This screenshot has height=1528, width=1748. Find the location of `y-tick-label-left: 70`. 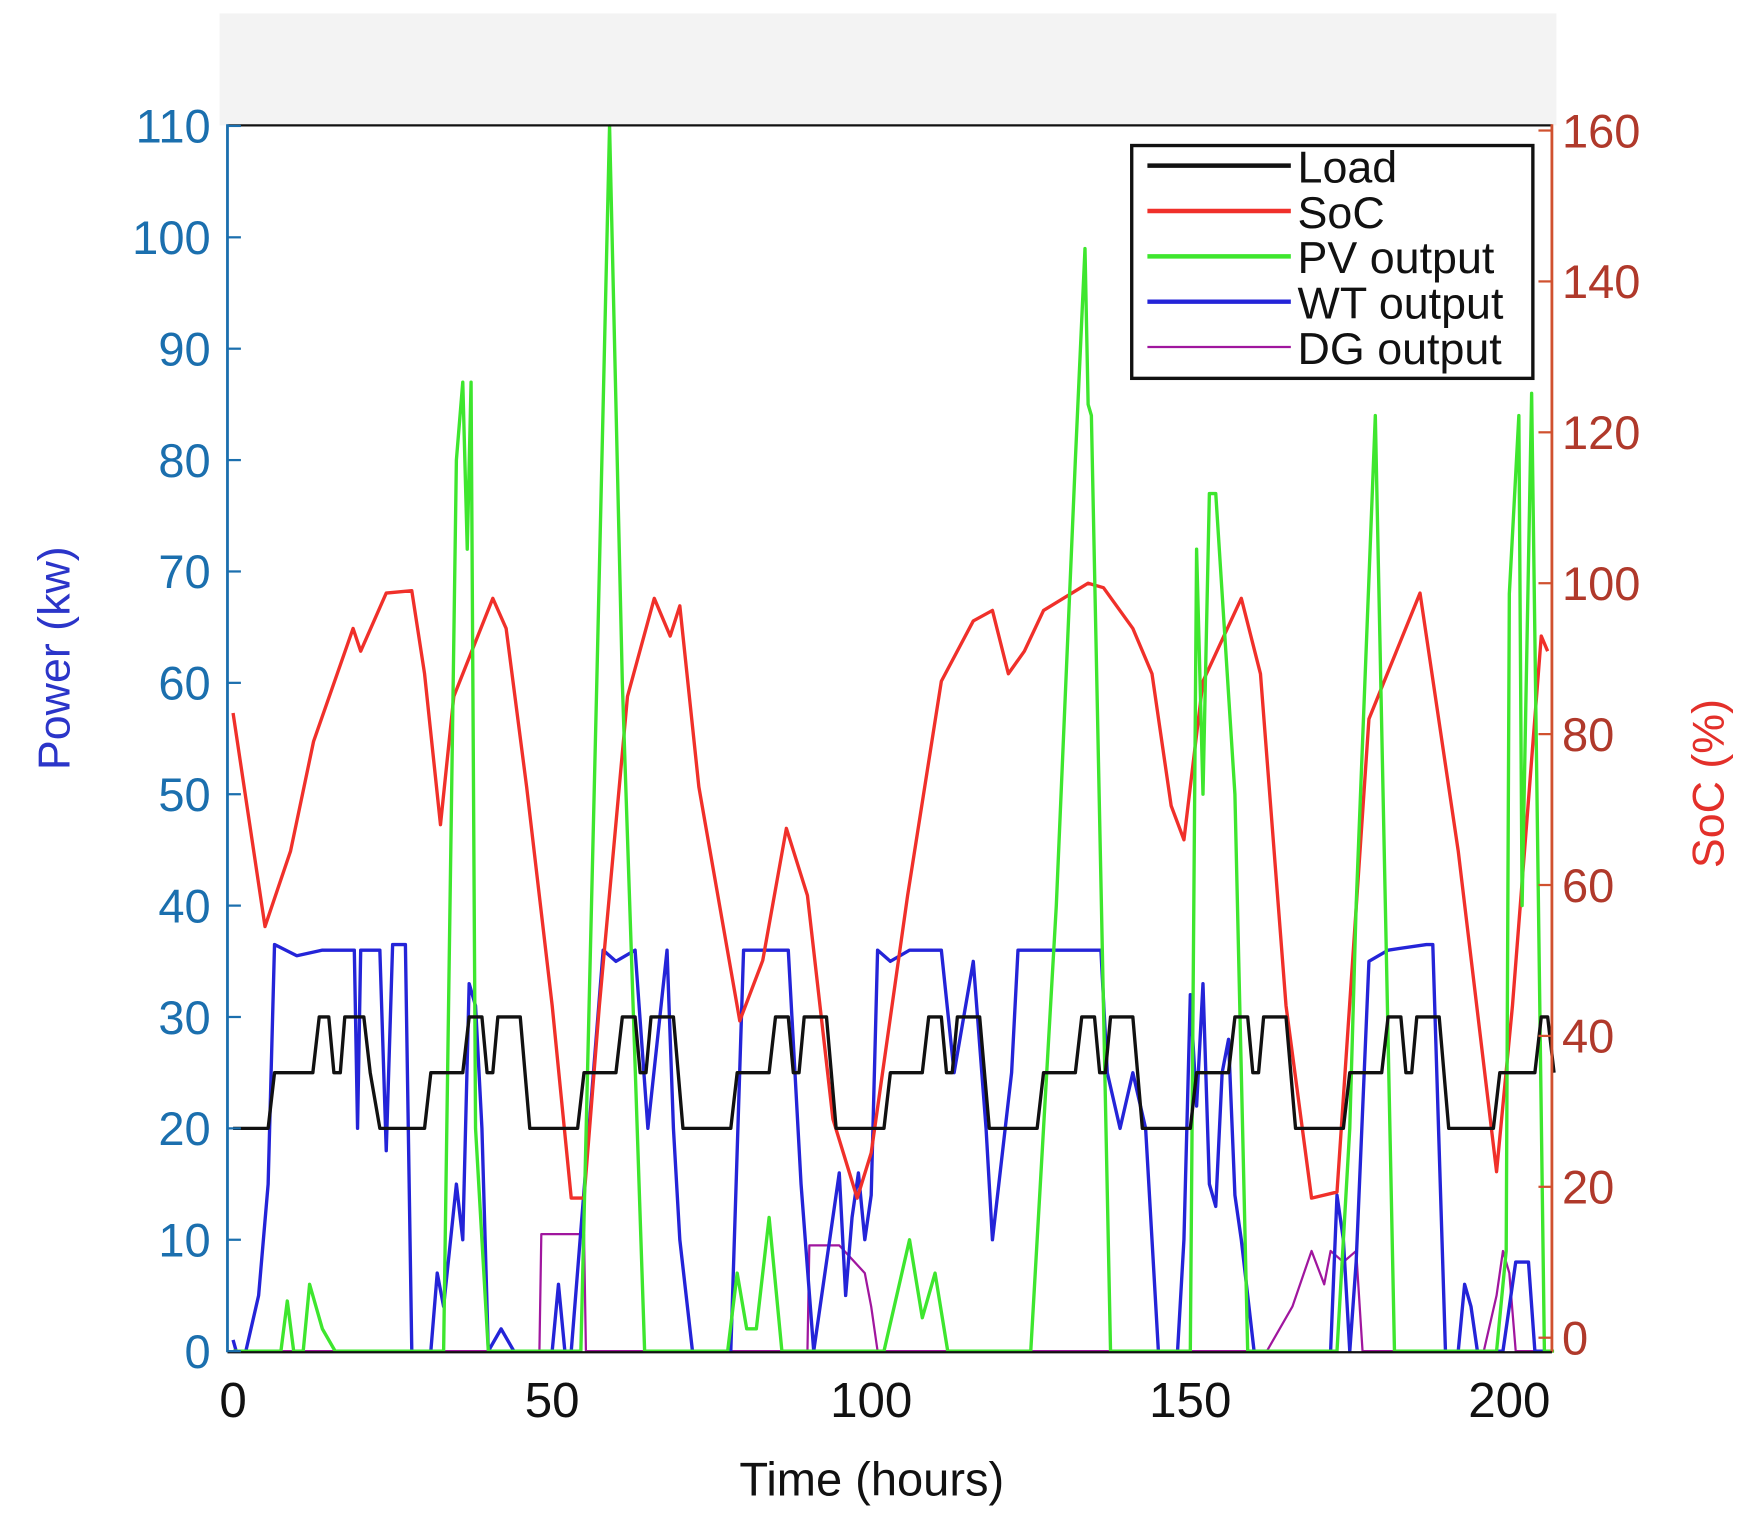

y-tick-label-left: 70 is located at coordinates (184, 571).